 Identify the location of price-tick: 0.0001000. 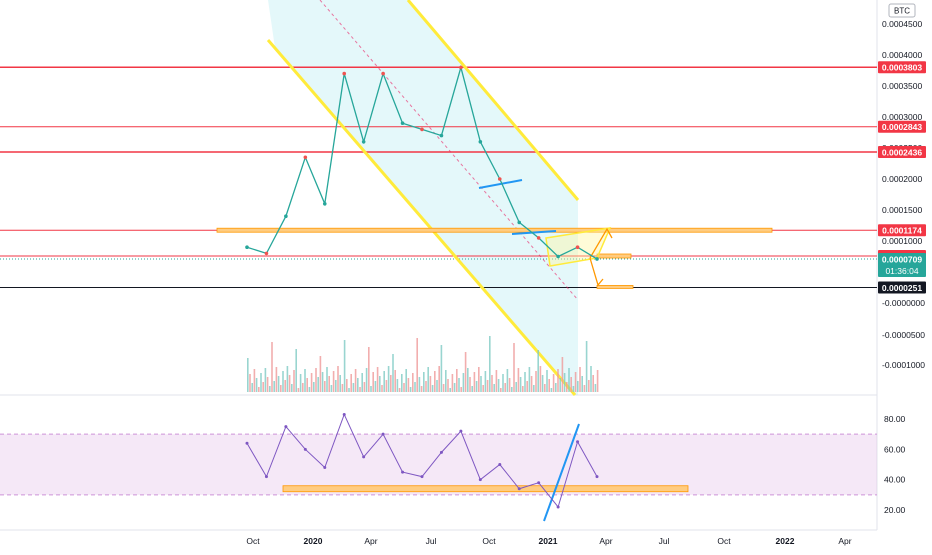
(902, 241).